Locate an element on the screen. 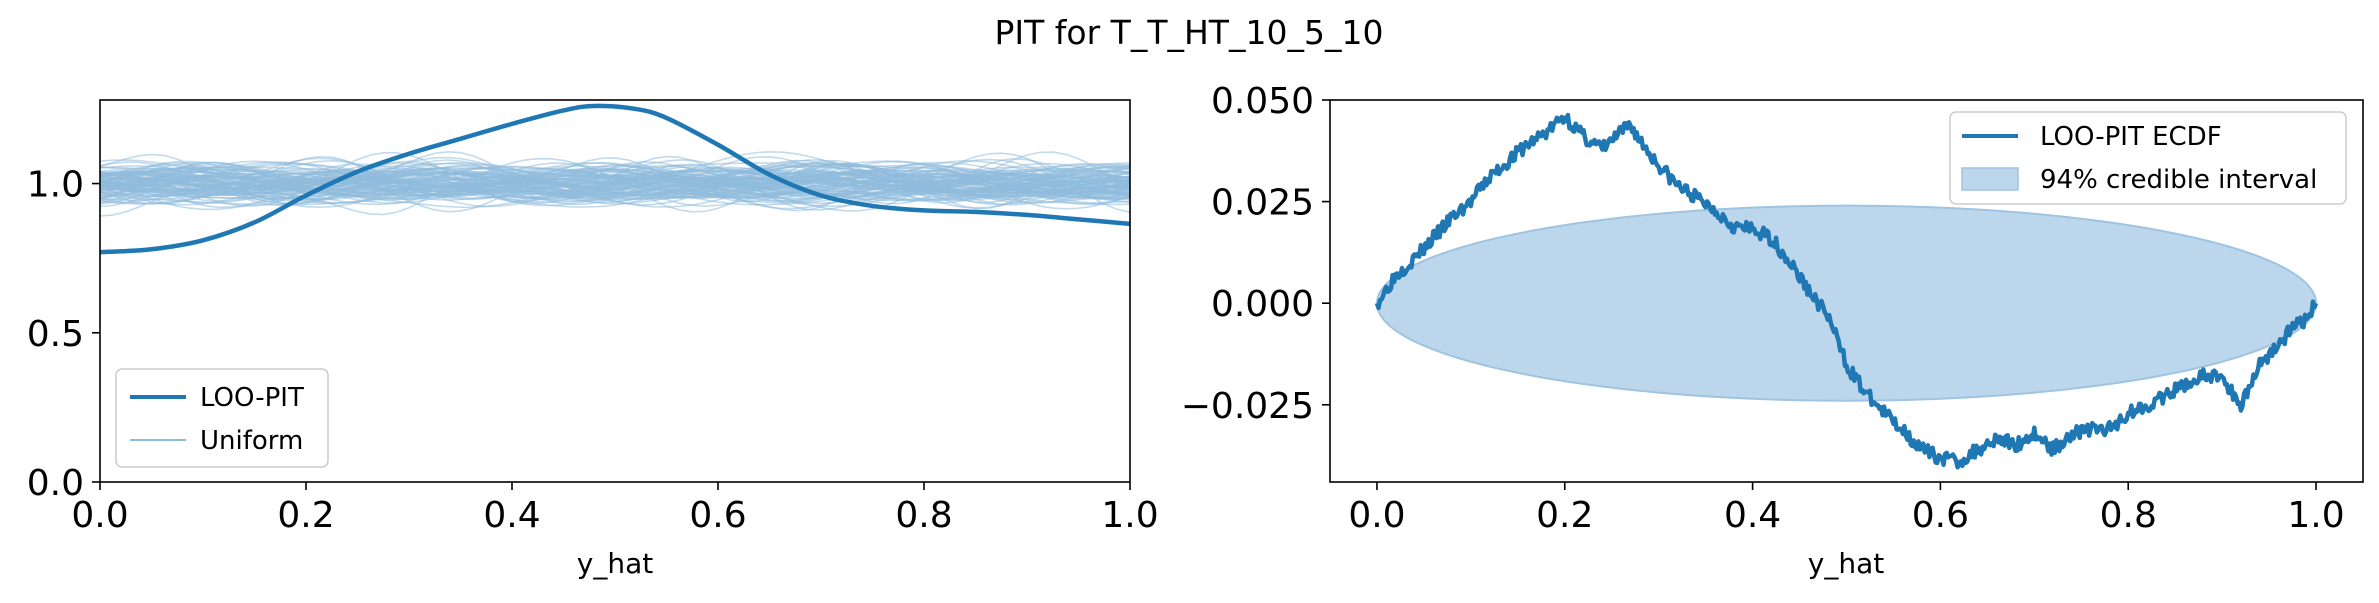  right-legend-box is located at coordinates (2148, 158).